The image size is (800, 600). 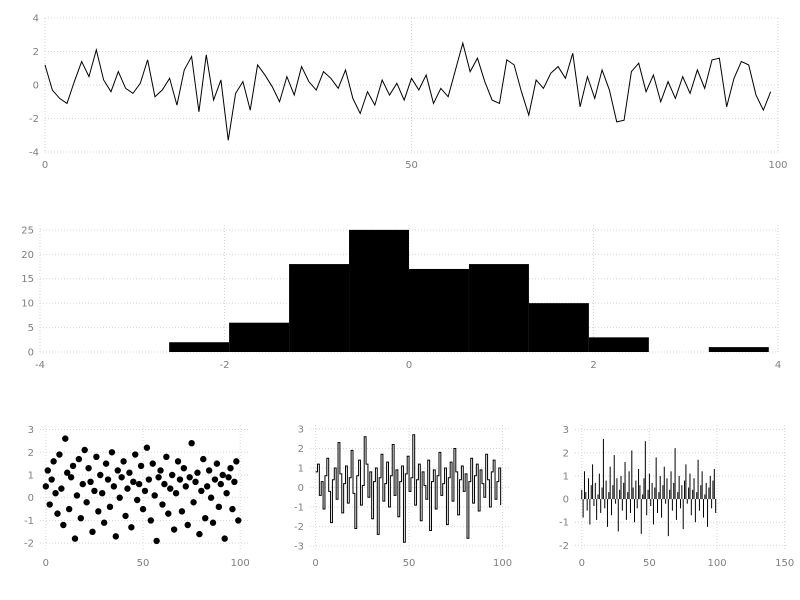 What do you see at coordinates (137, 497) in the screenshot?
I see `scatter-chart: 0 50 100 -2 -1 0 1 2 3` at bounding box center [137, 497].